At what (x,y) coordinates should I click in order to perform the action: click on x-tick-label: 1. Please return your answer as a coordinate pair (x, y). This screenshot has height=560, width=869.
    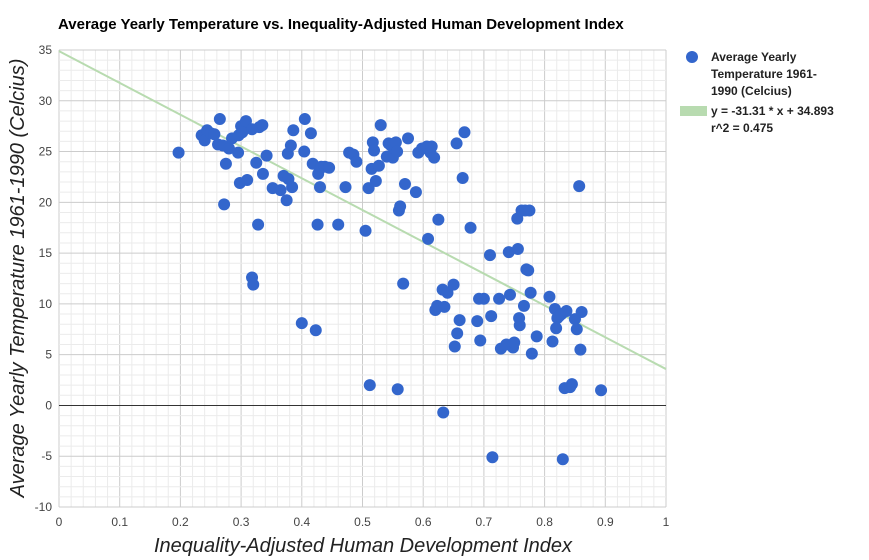
    Looking at the image, I should click on (666, 522).